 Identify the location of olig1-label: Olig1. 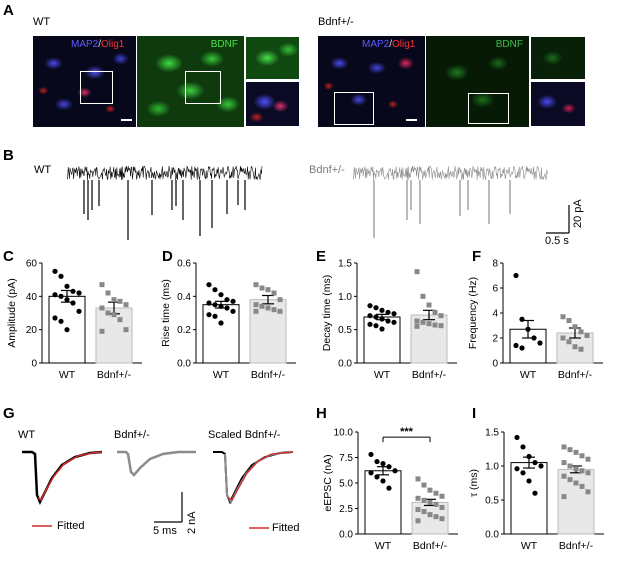
(404, 44).